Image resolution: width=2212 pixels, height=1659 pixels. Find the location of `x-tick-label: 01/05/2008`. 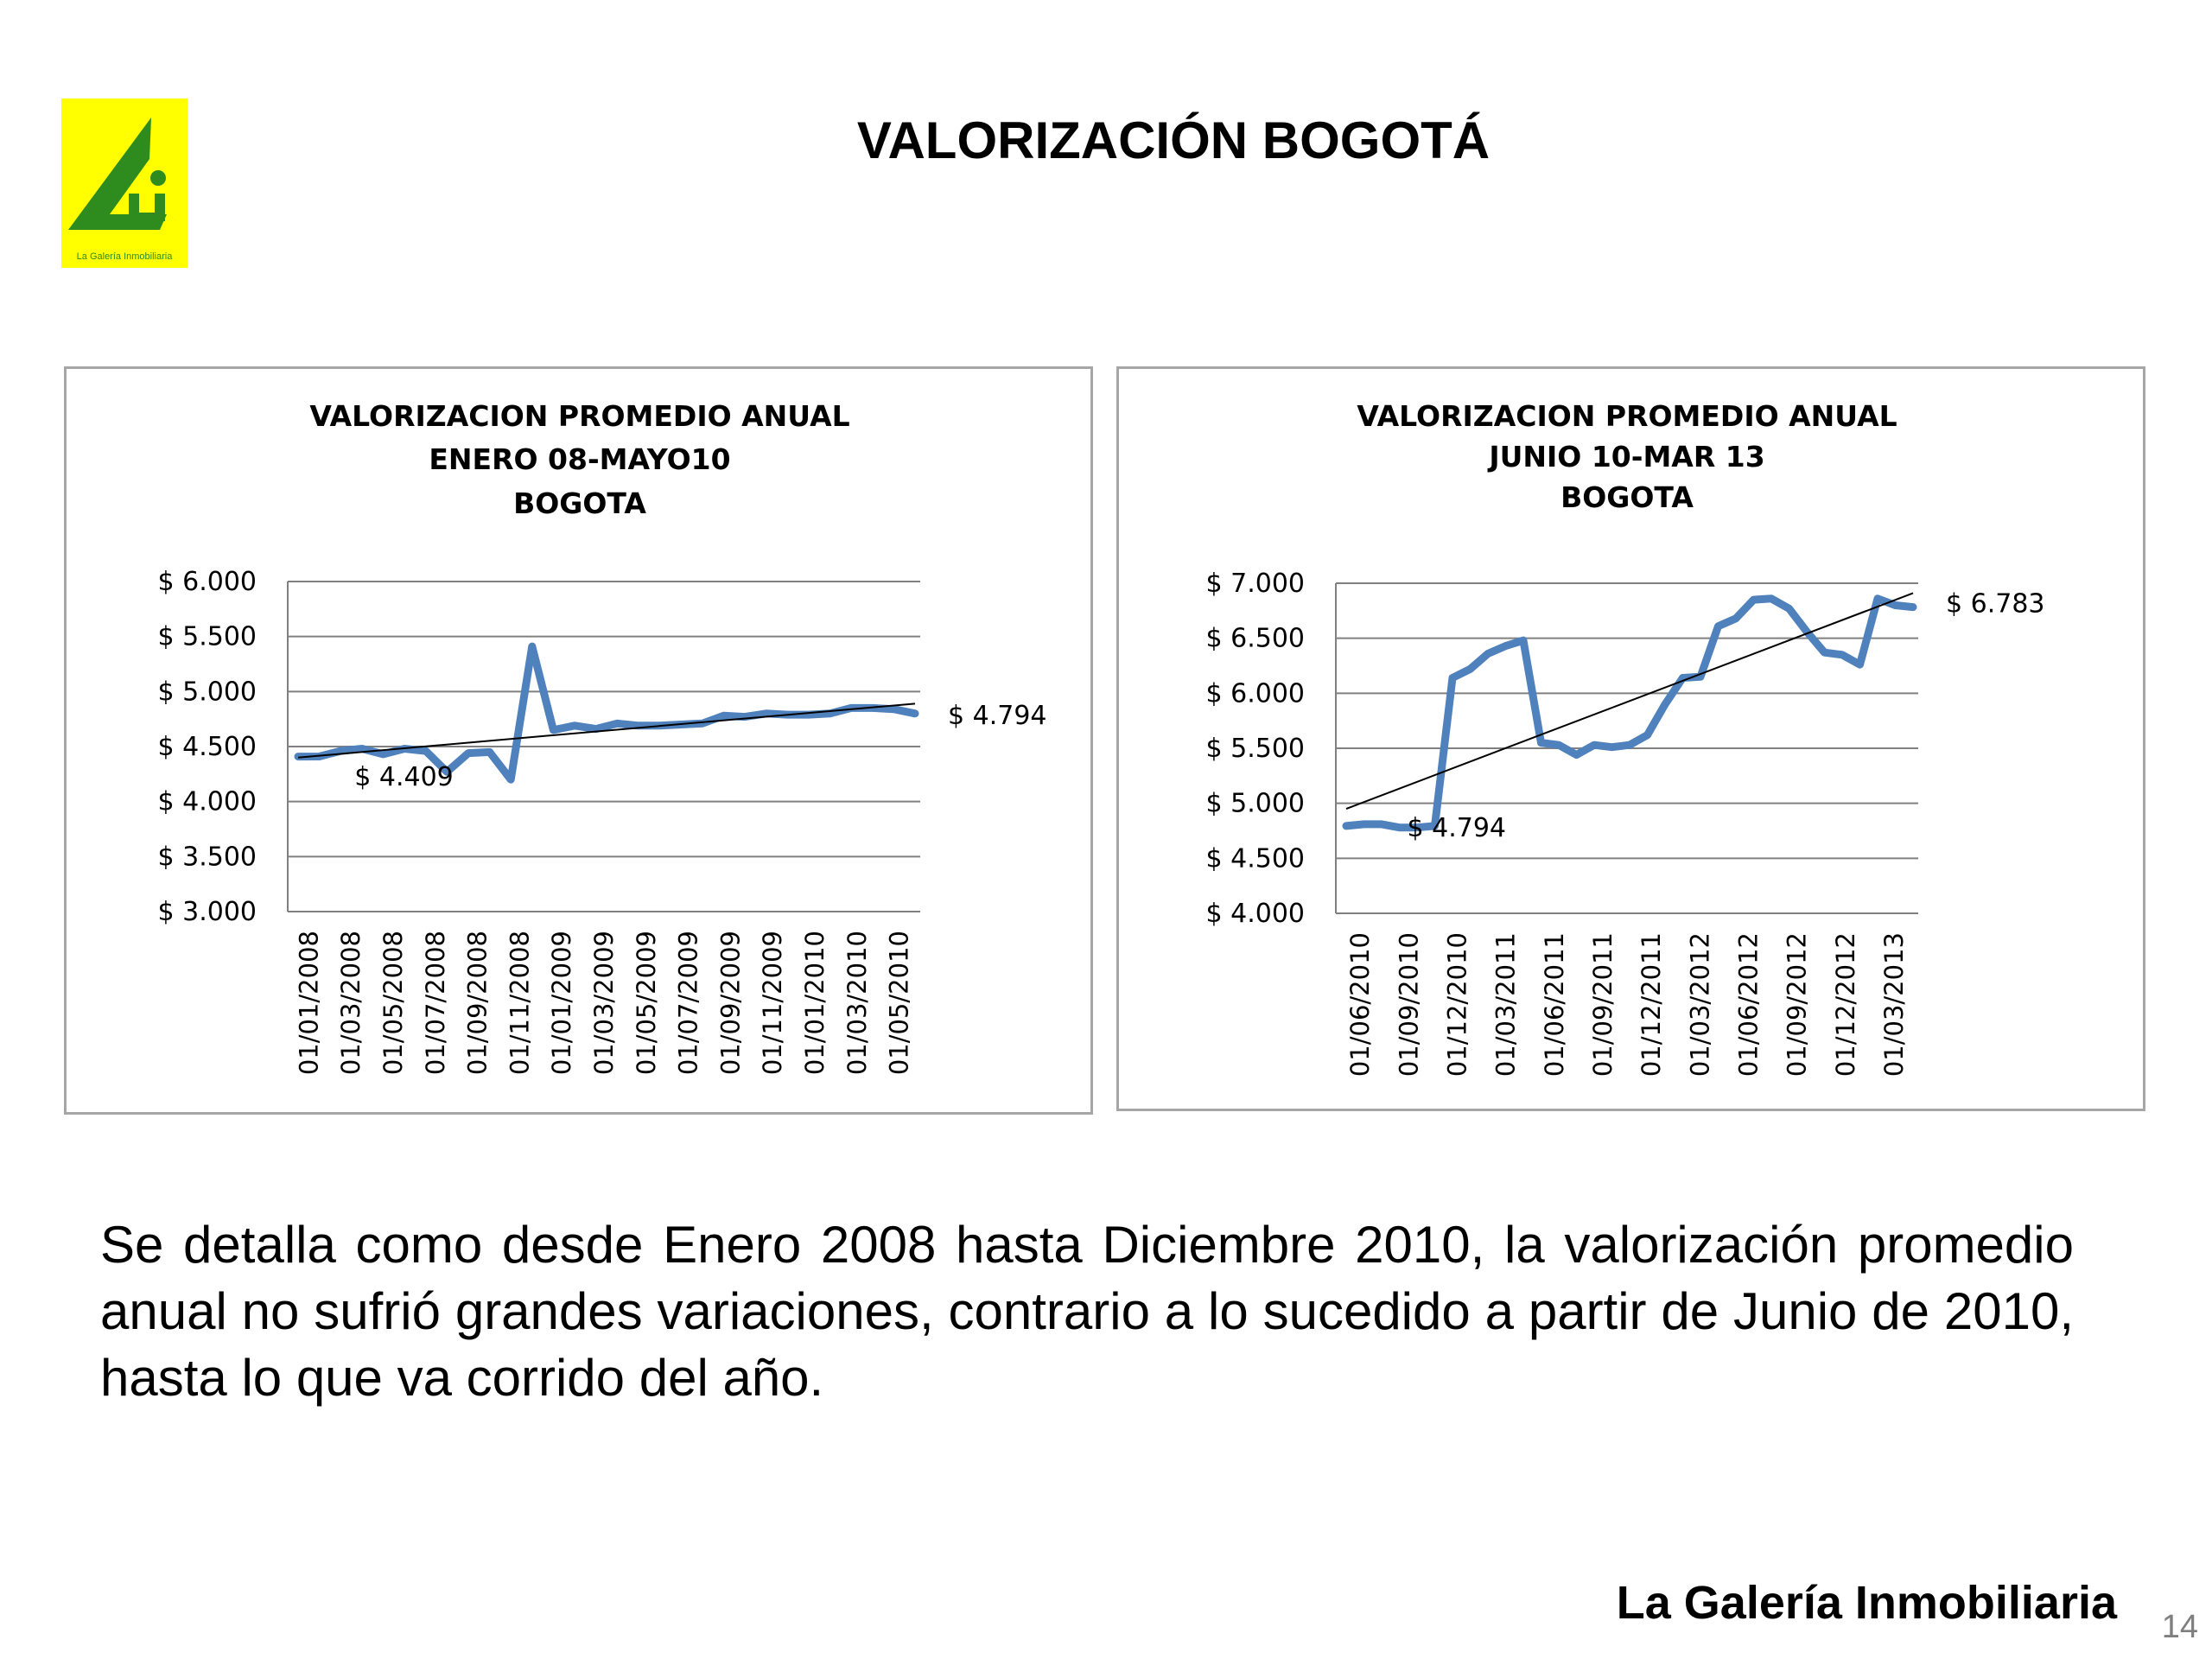

x-tick-label: 01/05/2008 is located at coordinates (393, 1003).